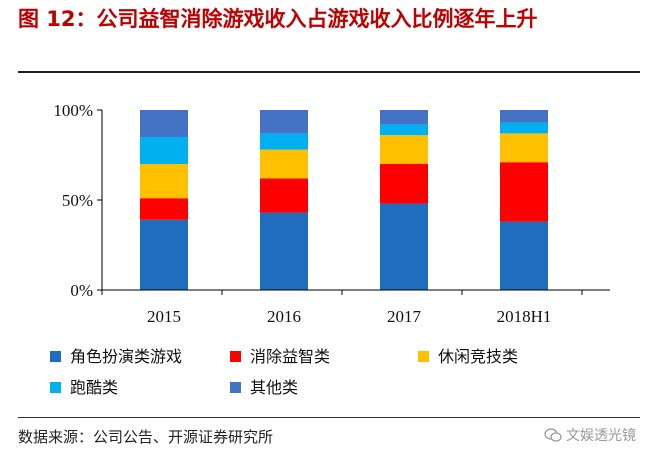 This screenshot has height=468, width=656. I want to click on wechat-icon, so click(553, 435).